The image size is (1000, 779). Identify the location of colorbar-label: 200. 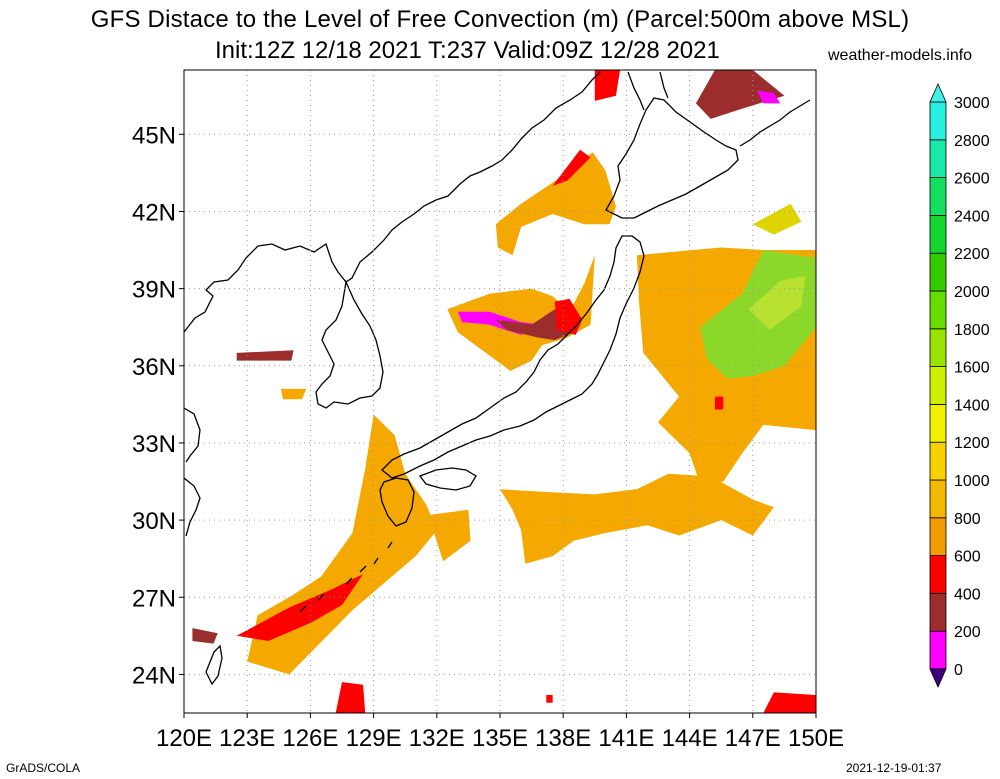
(967, 632).